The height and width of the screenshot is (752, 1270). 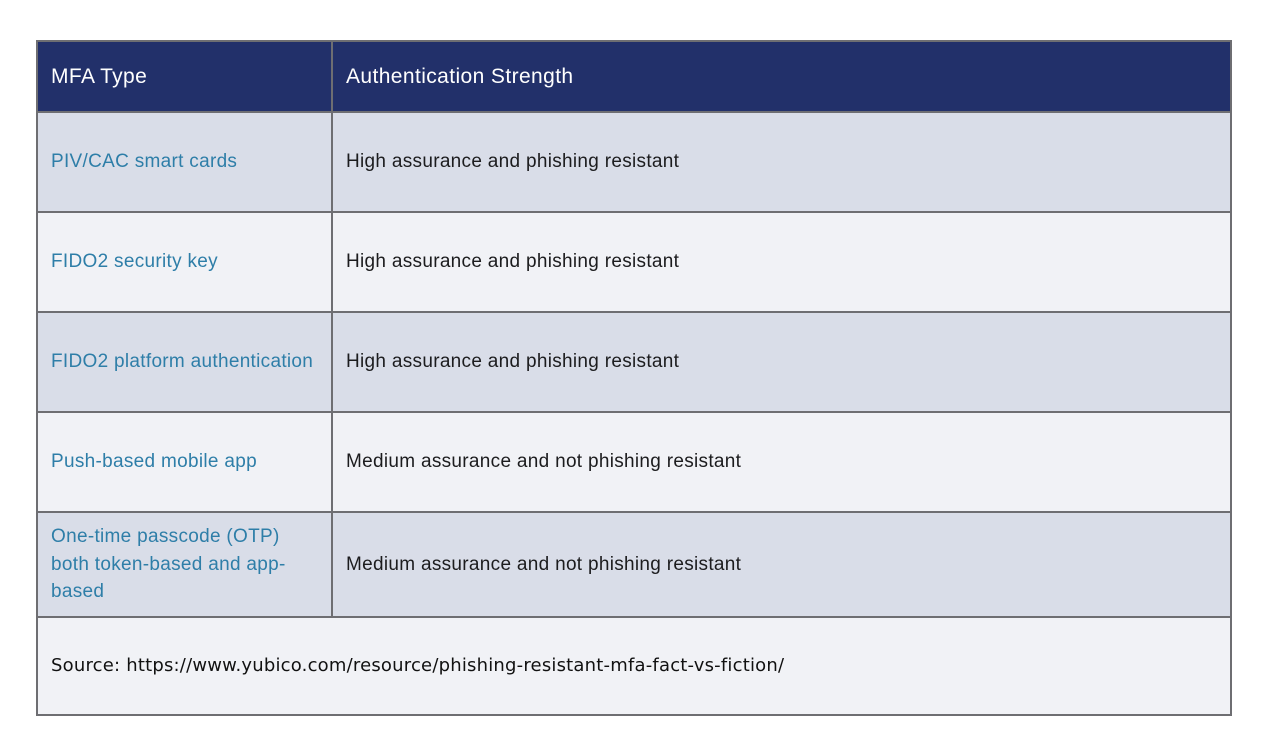 What do you see at coordinates (184, 462) in the screenshot?
I see `mfa-type-link-push-mobile-app: Push-based mobile app` at bounding box center [184, 462].